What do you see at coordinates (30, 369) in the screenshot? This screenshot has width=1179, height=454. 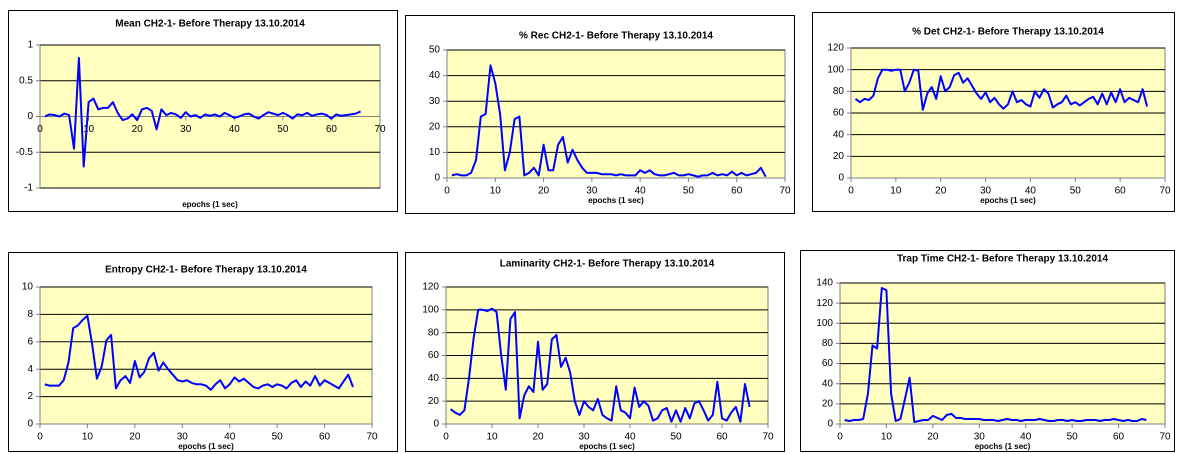 I see `y-tick-label: 4` at bounding box center [30, 369].